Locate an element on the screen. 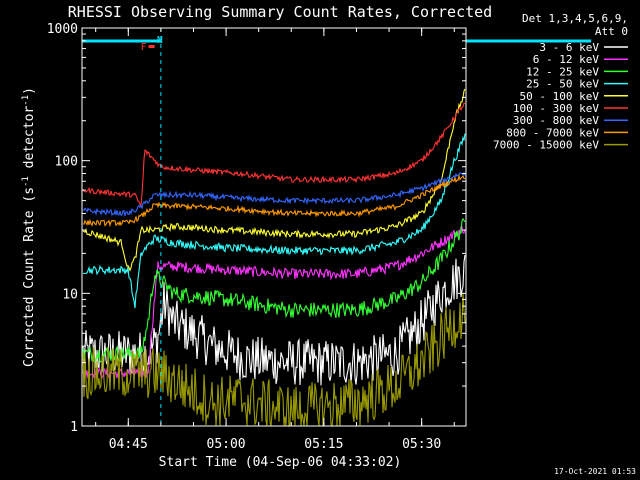  y-tick-label-3: 1000 is located at coordinates (62, 29).